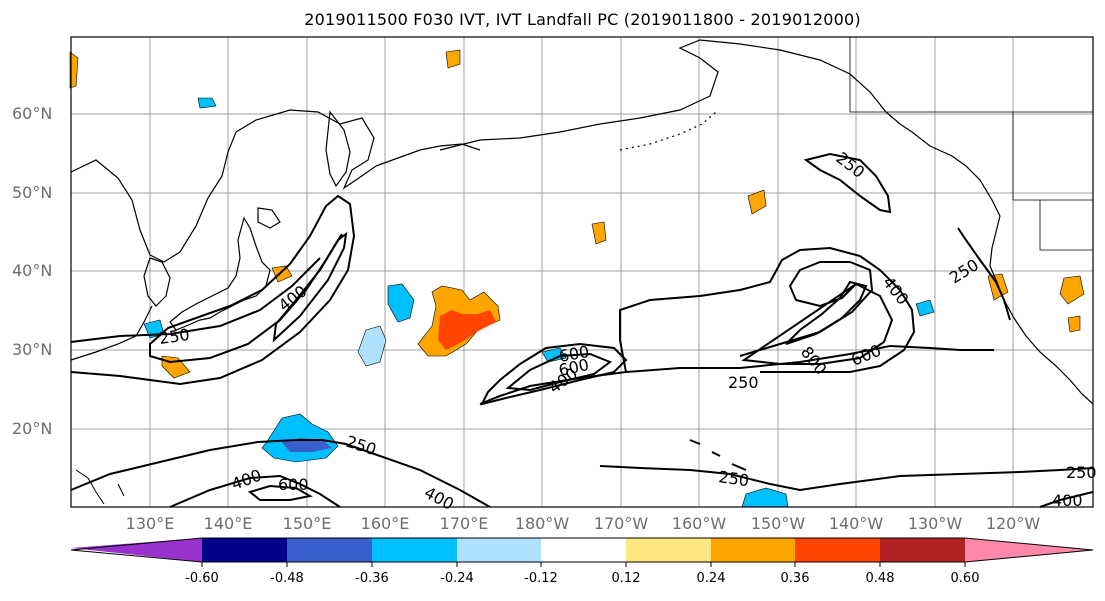  Describe the element at coordinates (699, 523) in the screenshot. I see `lon-label: 160°W` at that location.